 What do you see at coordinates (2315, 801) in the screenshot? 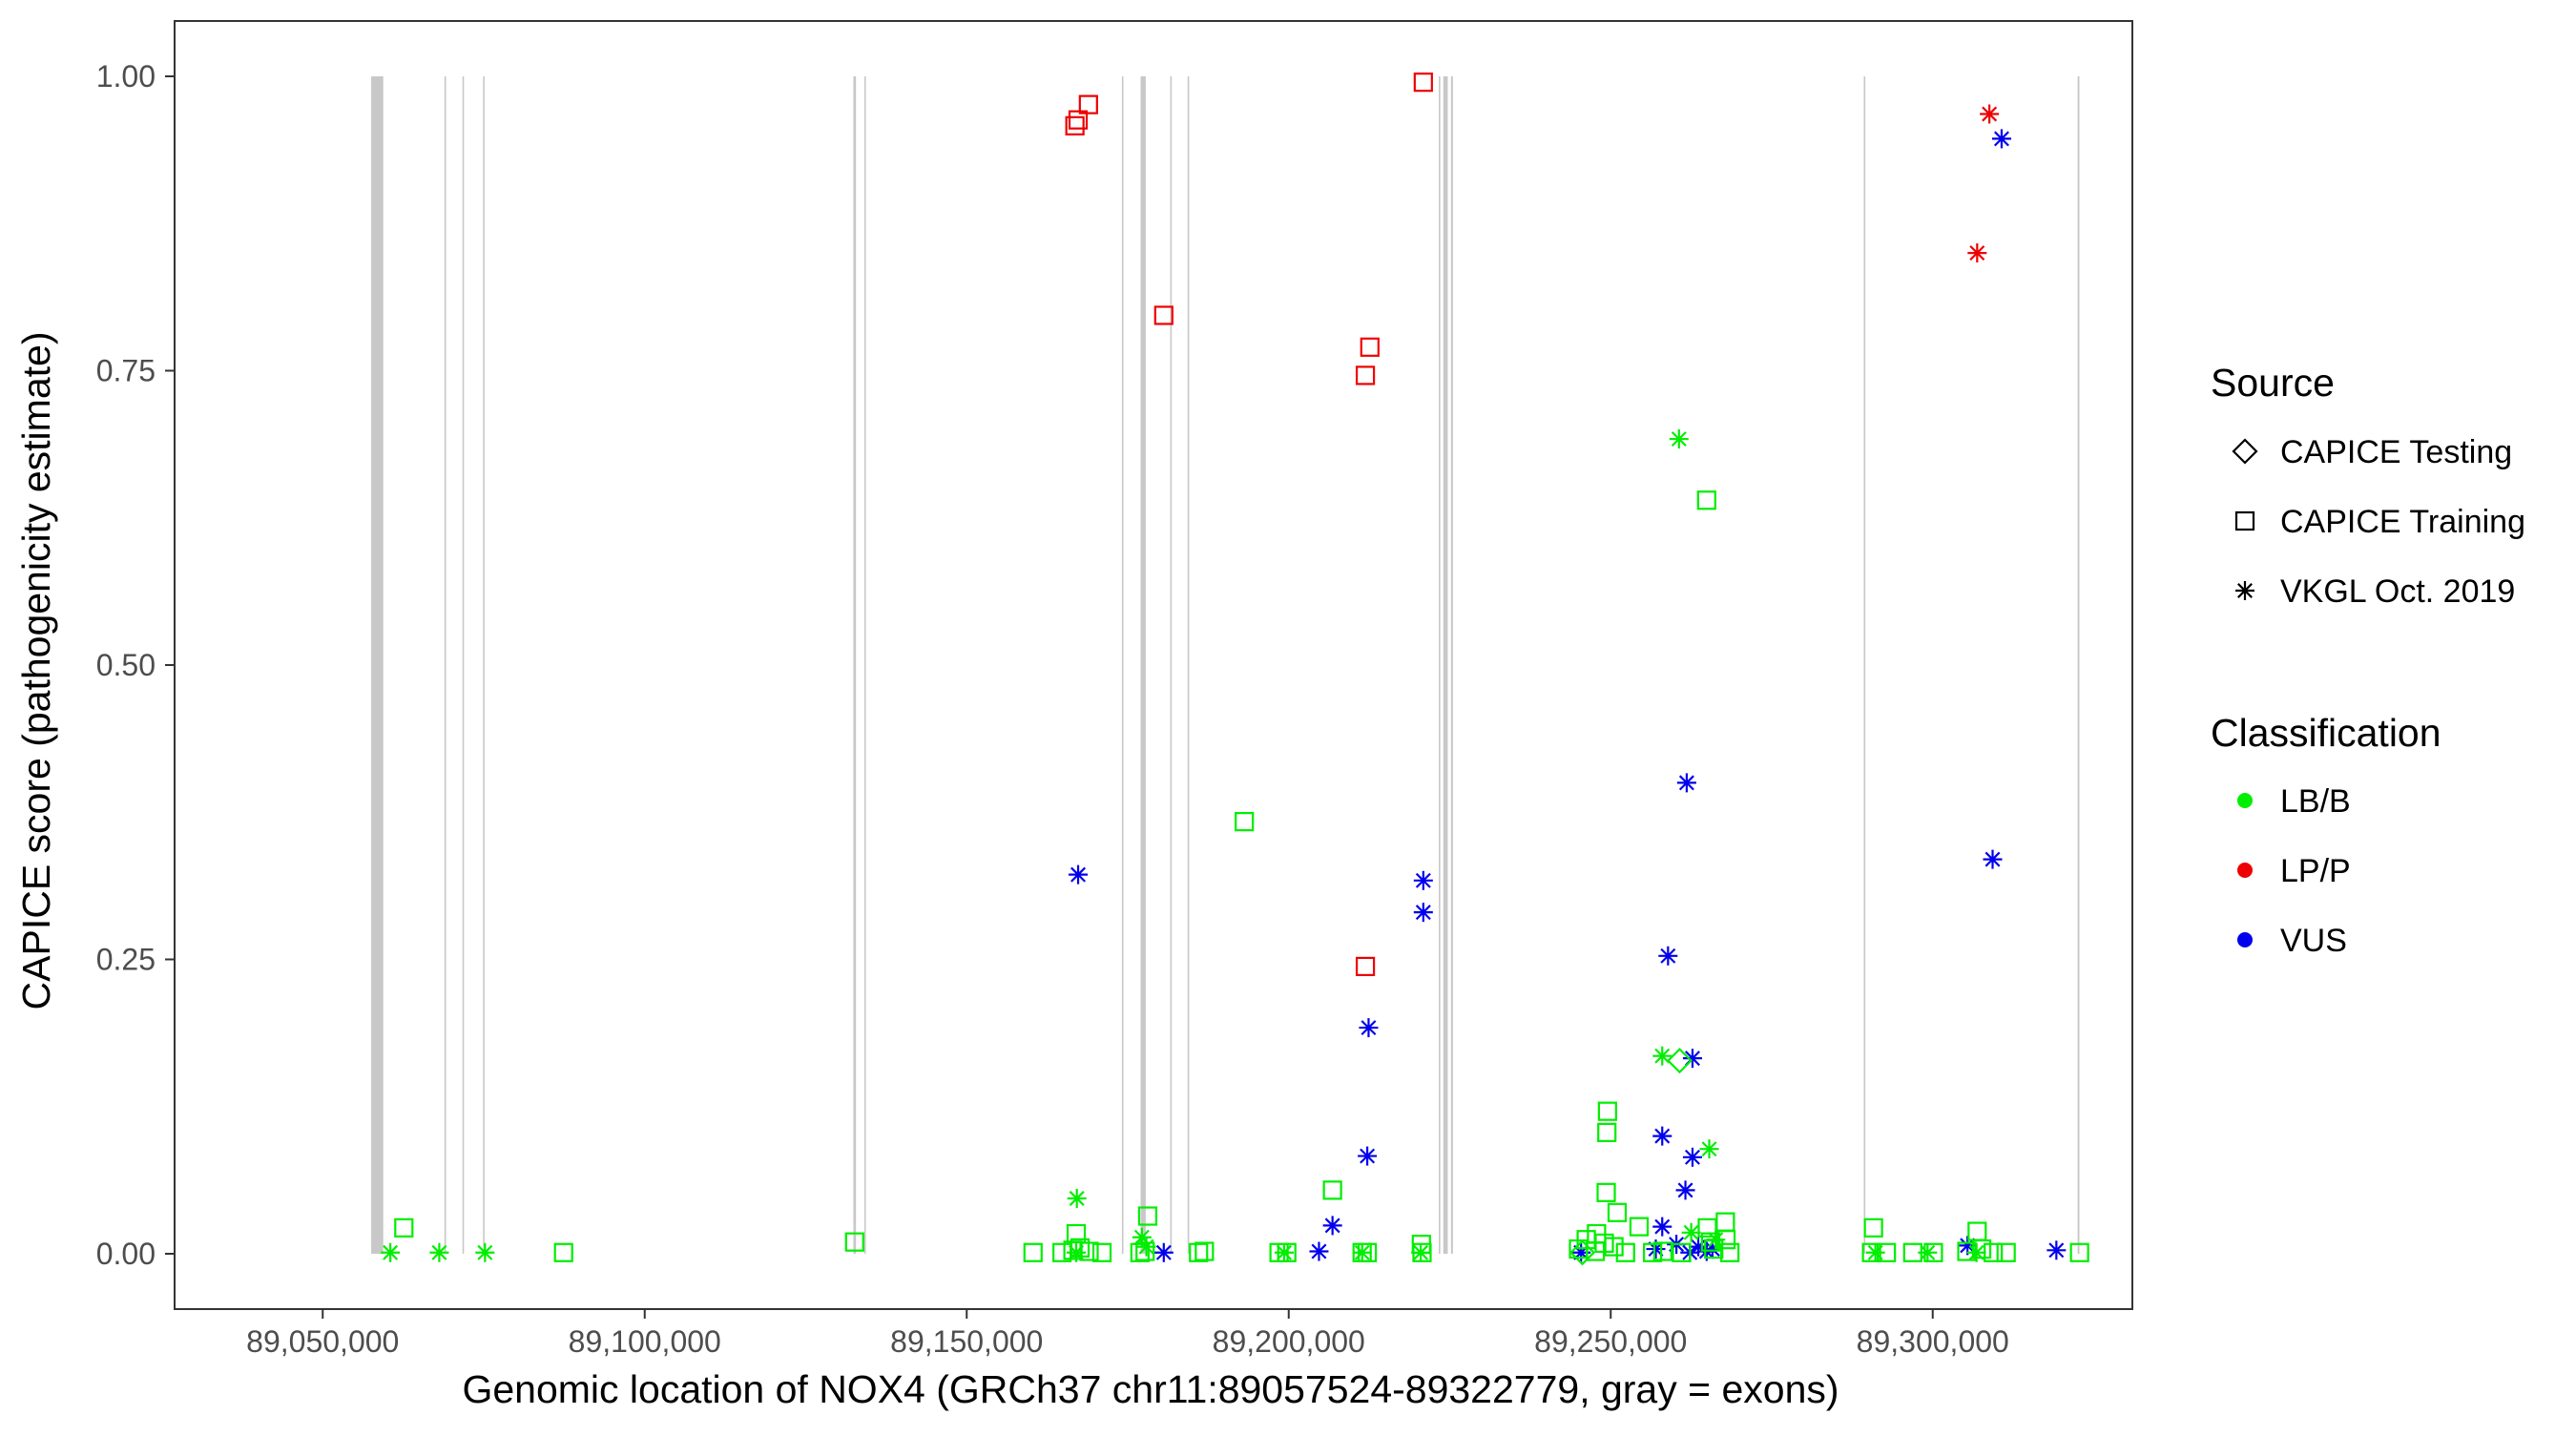
I see `legend-classification-label: LB/B` at bounding box center [2315, 801].